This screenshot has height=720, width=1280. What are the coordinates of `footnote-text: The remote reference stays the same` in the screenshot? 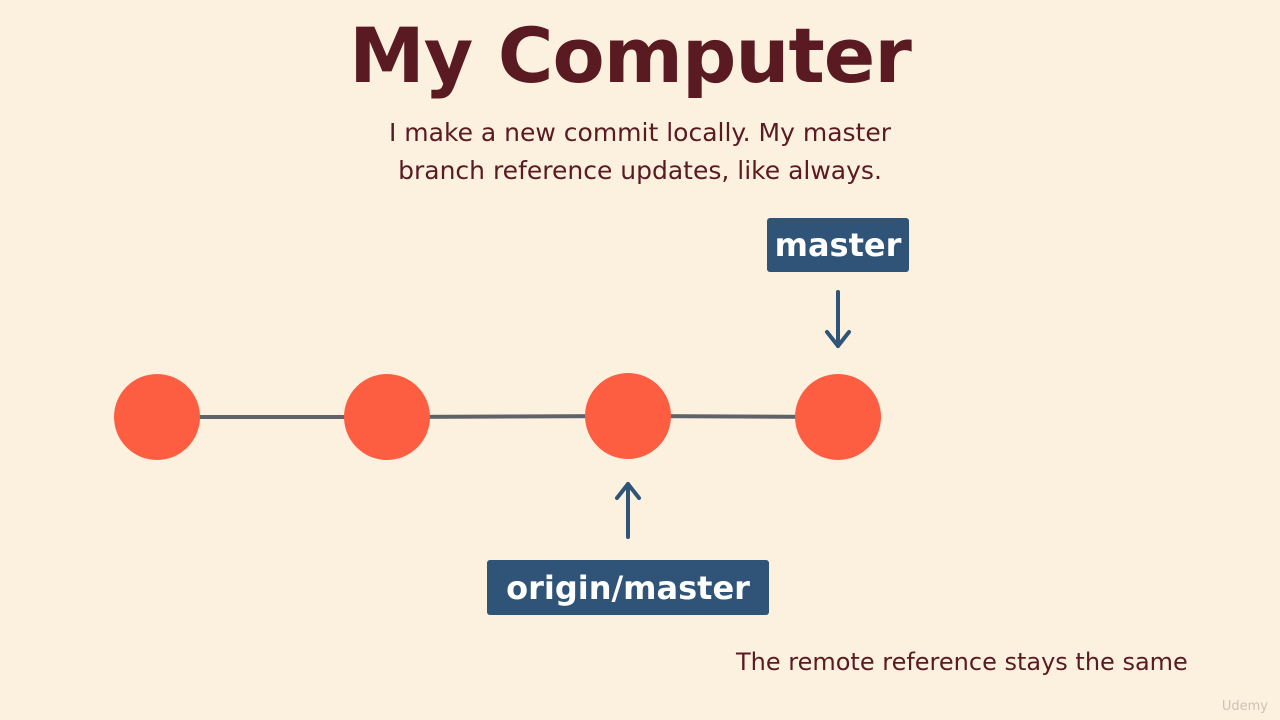 It's located at (962, 662).